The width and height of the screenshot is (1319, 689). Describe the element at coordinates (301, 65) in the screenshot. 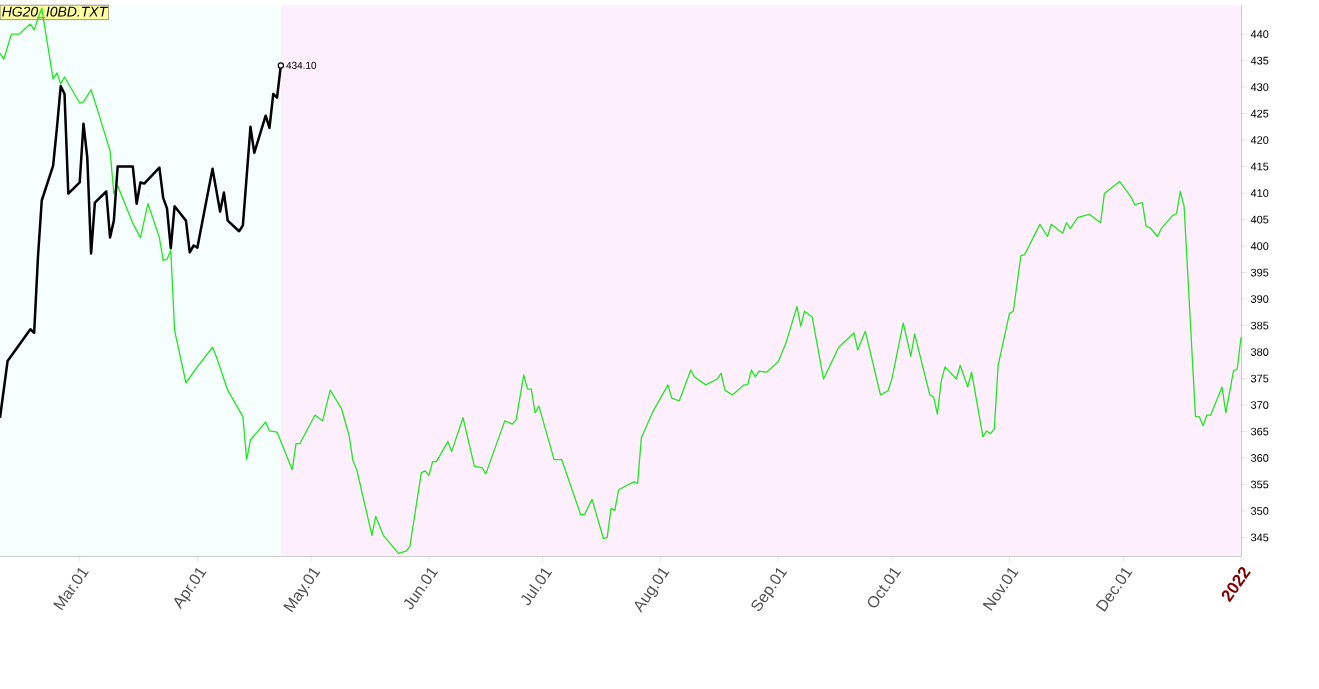

I see `annotation: 434.10` at that location.